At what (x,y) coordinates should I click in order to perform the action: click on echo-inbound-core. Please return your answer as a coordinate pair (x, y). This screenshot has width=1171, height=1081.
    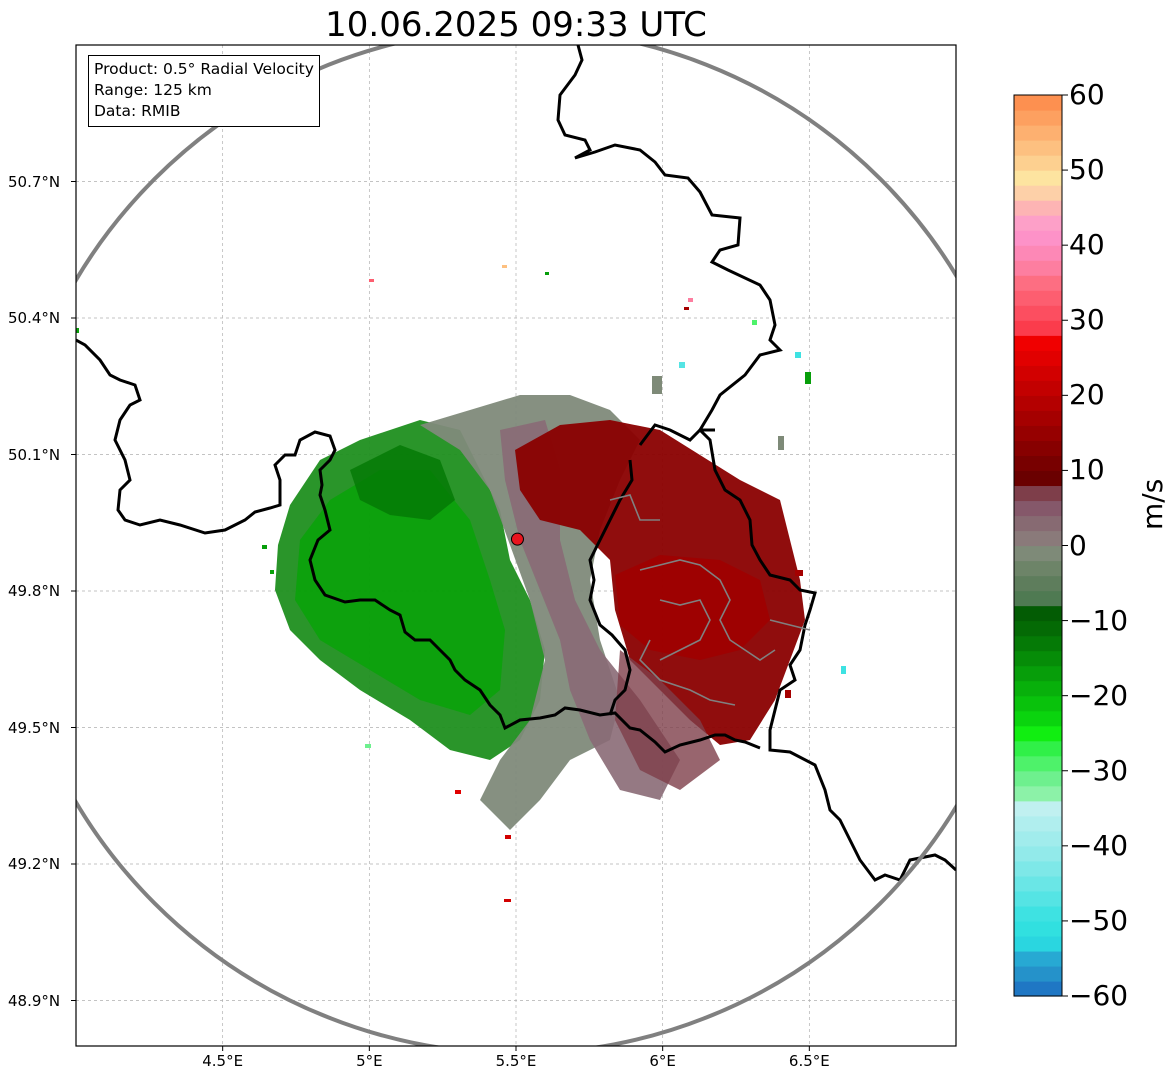
    Looking at the image, I should click on (402, 482).